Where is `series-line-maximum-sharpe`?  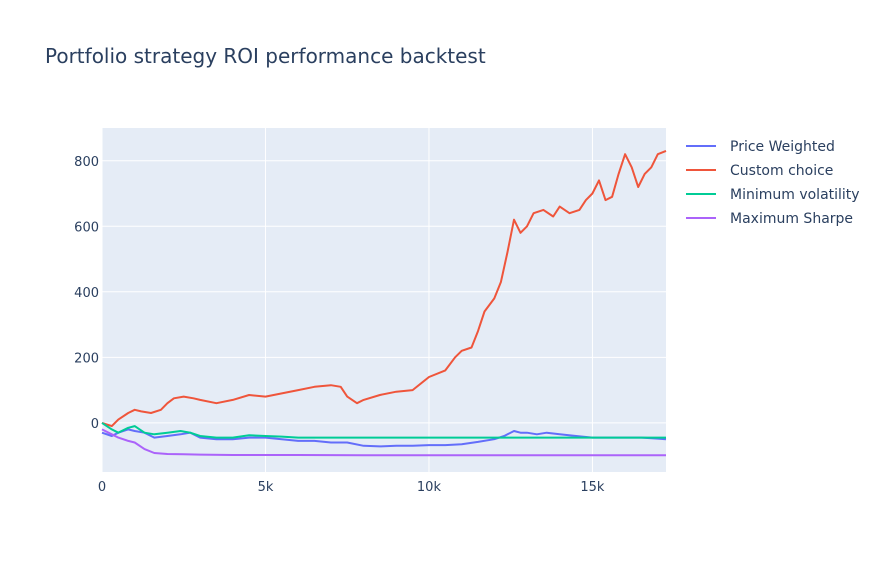
series-line-maximum-sharpe is located at coordinates (383, 442).